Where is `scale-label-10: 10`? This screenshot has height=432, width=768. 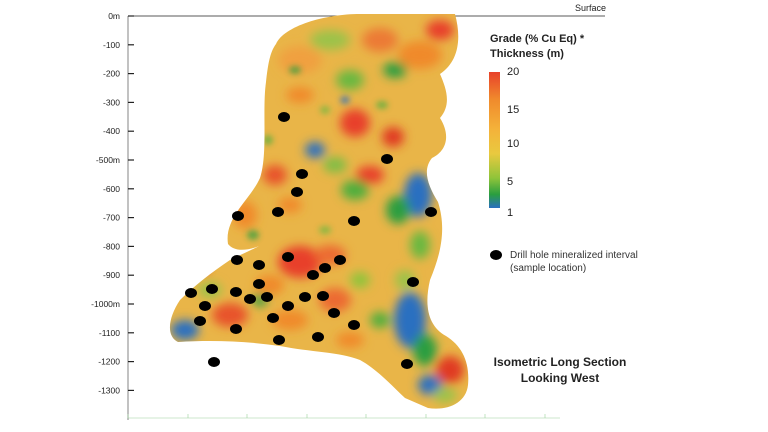
scale-label-10: 10 is located at coordinates (513, 144).